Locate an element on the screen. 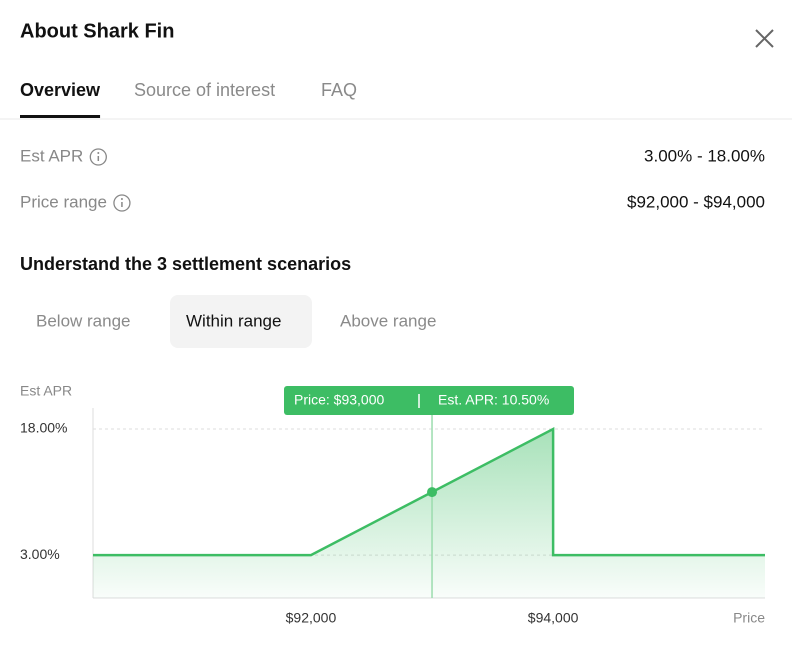  x-tick-label: $92,000 is located at coordinates (311, 618).